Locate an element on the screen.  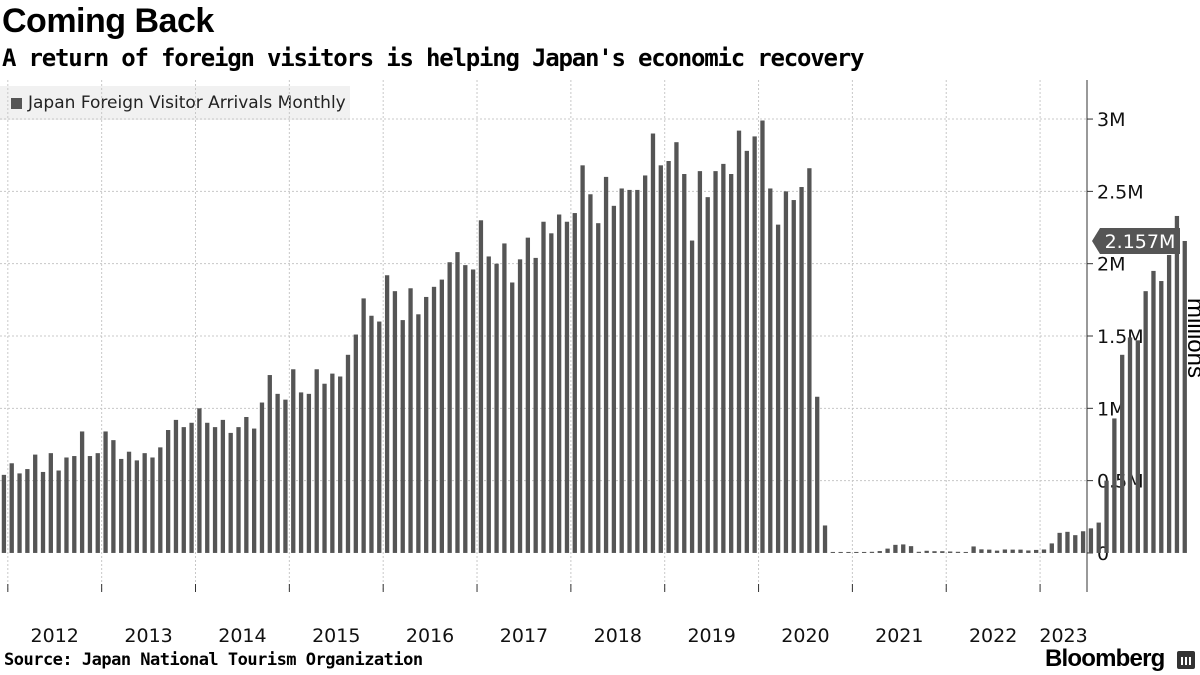
y-axis-label: millions is located at coordinates (1191, 337).